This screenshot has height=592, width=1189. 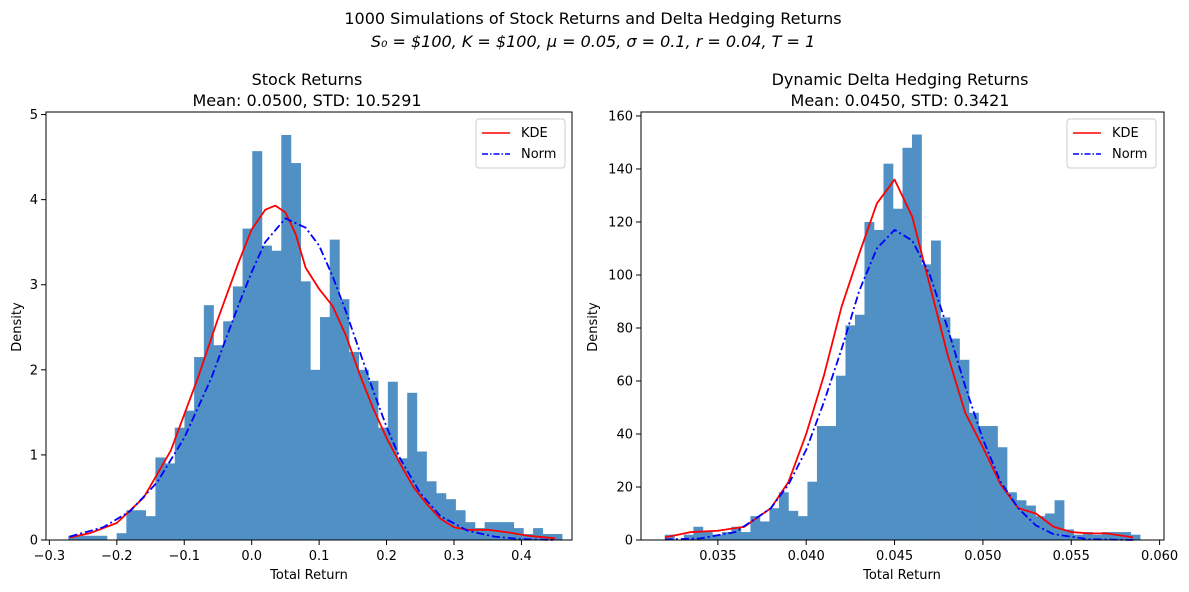 What do you see at coordinates (184, 556) in the screenshot?
I see `x-tick-label: −0.1` at bounding box center [184, 556].